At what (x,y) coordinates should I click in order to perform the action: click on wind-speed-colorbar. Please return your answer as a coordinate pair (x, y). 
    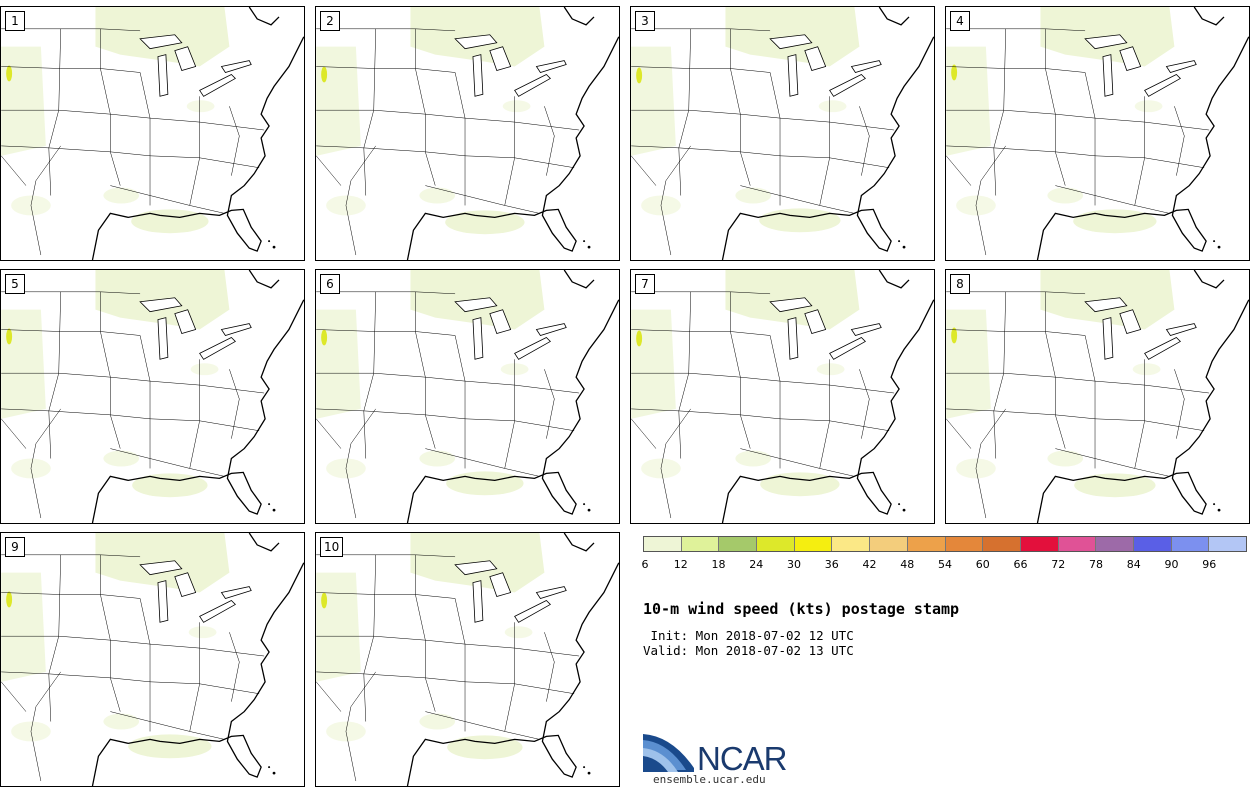
    Looking at the image, I should click on (945, 544).